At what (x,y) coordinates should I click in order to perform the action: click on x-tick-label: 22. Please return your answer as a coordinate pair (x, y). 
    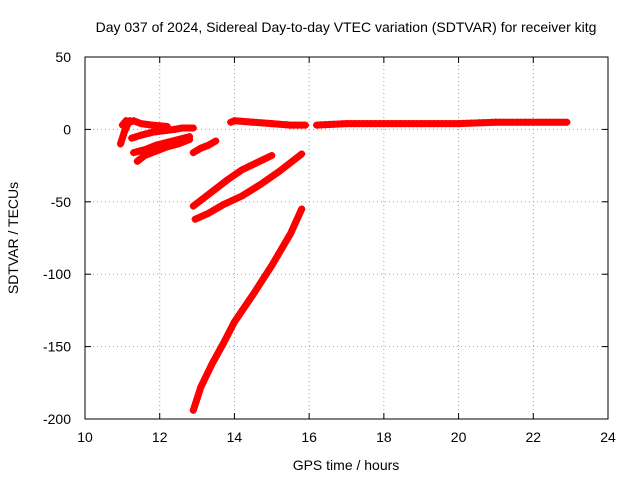
    Looking at the image, I should click on (533, 437).